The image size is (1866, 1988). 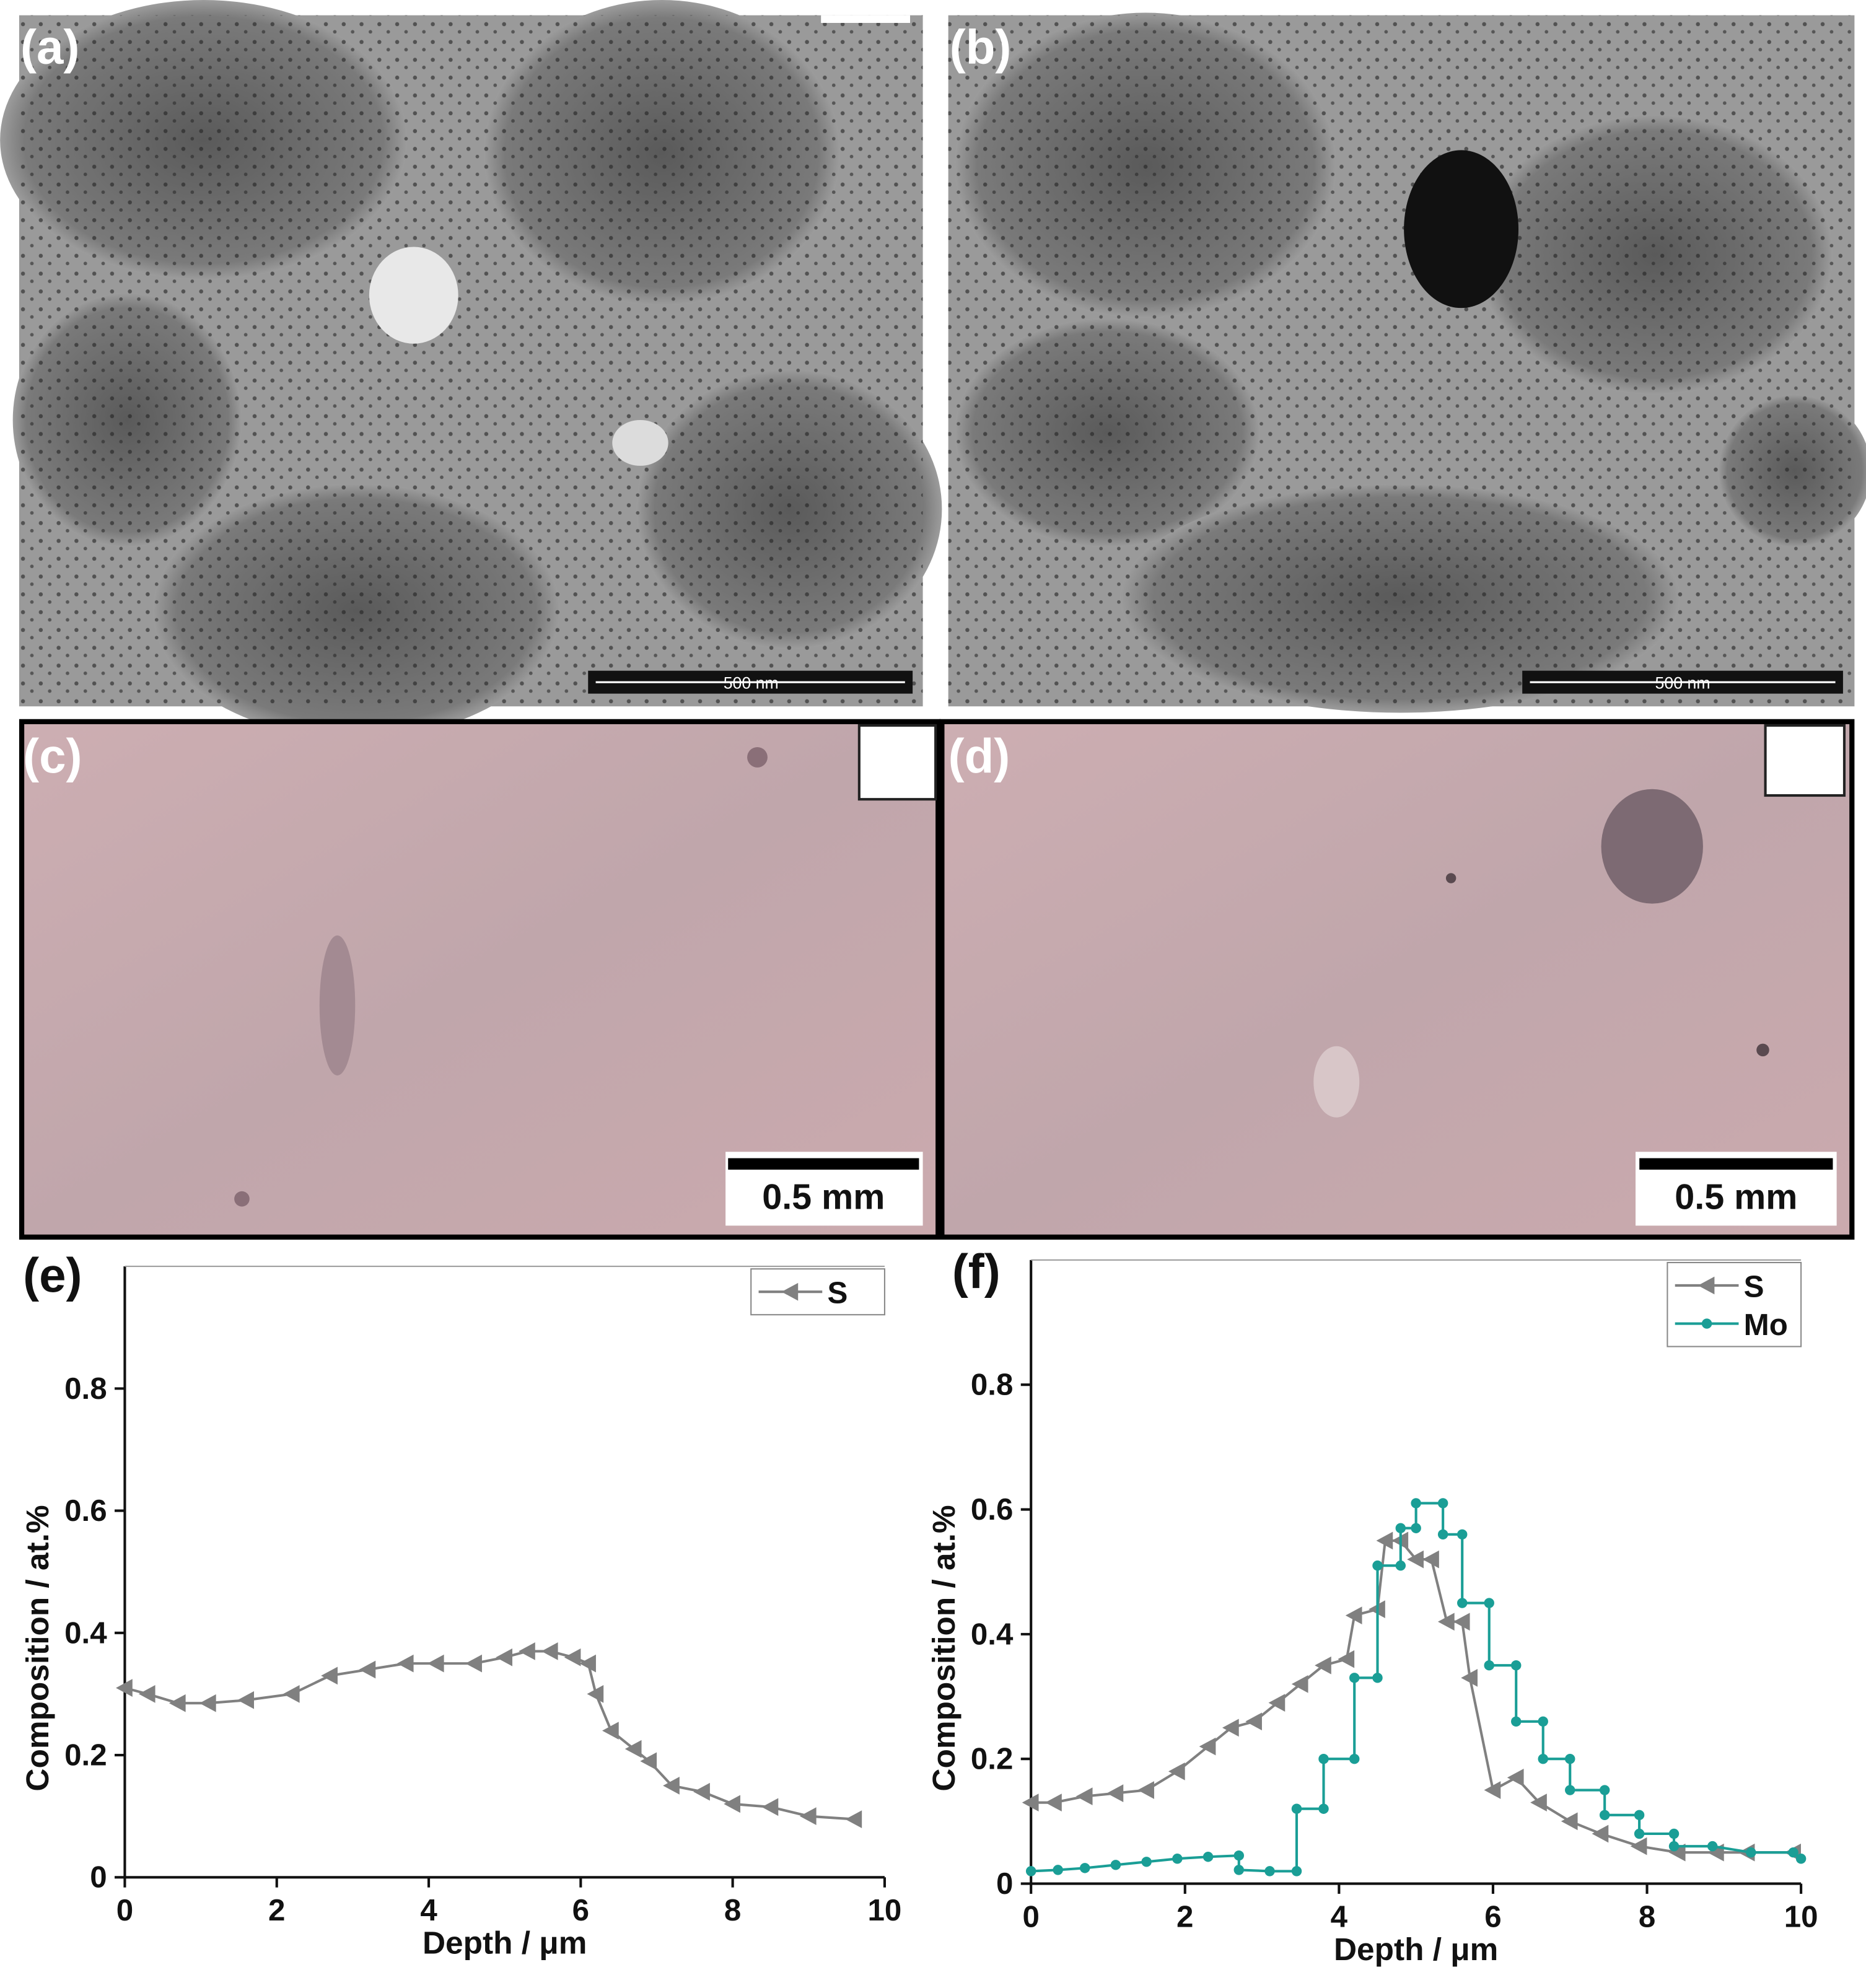 What do you see at coordinates (1185, 1916) in the screenshot?
I see `x-tick-label: 2` at bounding box center [1185, 1916].